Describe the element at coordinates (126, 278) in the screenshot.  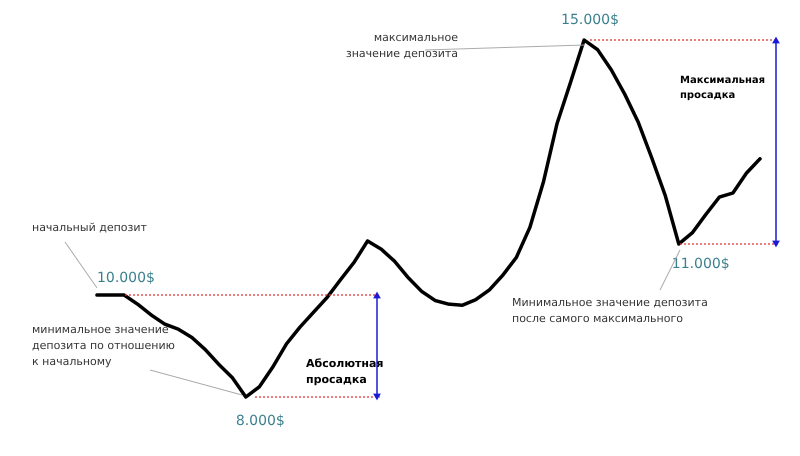
I see `data-label: 10.000$` at that location.